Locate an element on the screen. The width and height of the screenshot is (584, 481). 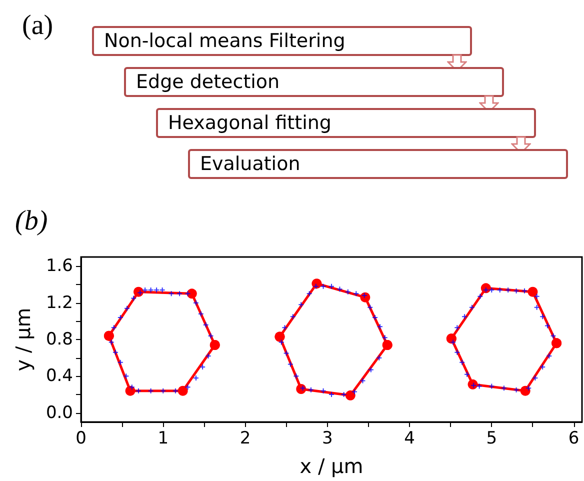
y-tick-label: 1.2 is located at coordinates (59, 302).